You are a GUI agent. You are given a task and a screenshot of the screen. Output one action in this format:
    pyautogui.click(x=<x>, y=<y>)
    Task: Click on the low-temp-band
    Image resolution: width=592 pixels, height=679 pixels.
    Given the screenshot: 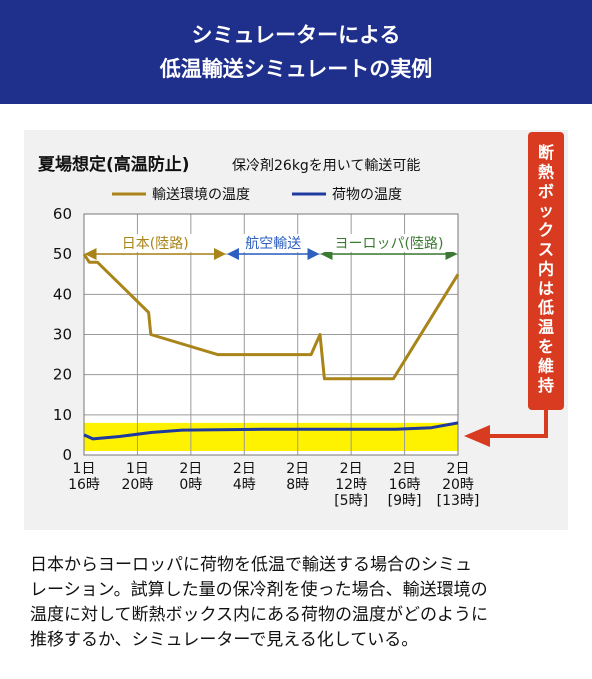 What is the action you would take?
    pyautogui.click(x=271, y=436)
    